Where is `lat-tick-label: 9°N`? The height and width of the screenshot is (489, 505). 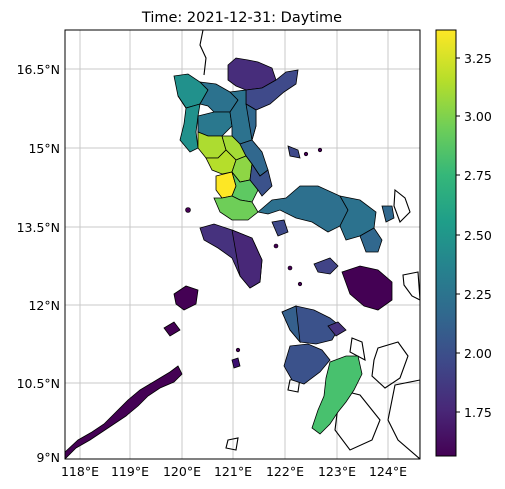
lat-tick-label: 9°N is located at coordinates (48, 457).